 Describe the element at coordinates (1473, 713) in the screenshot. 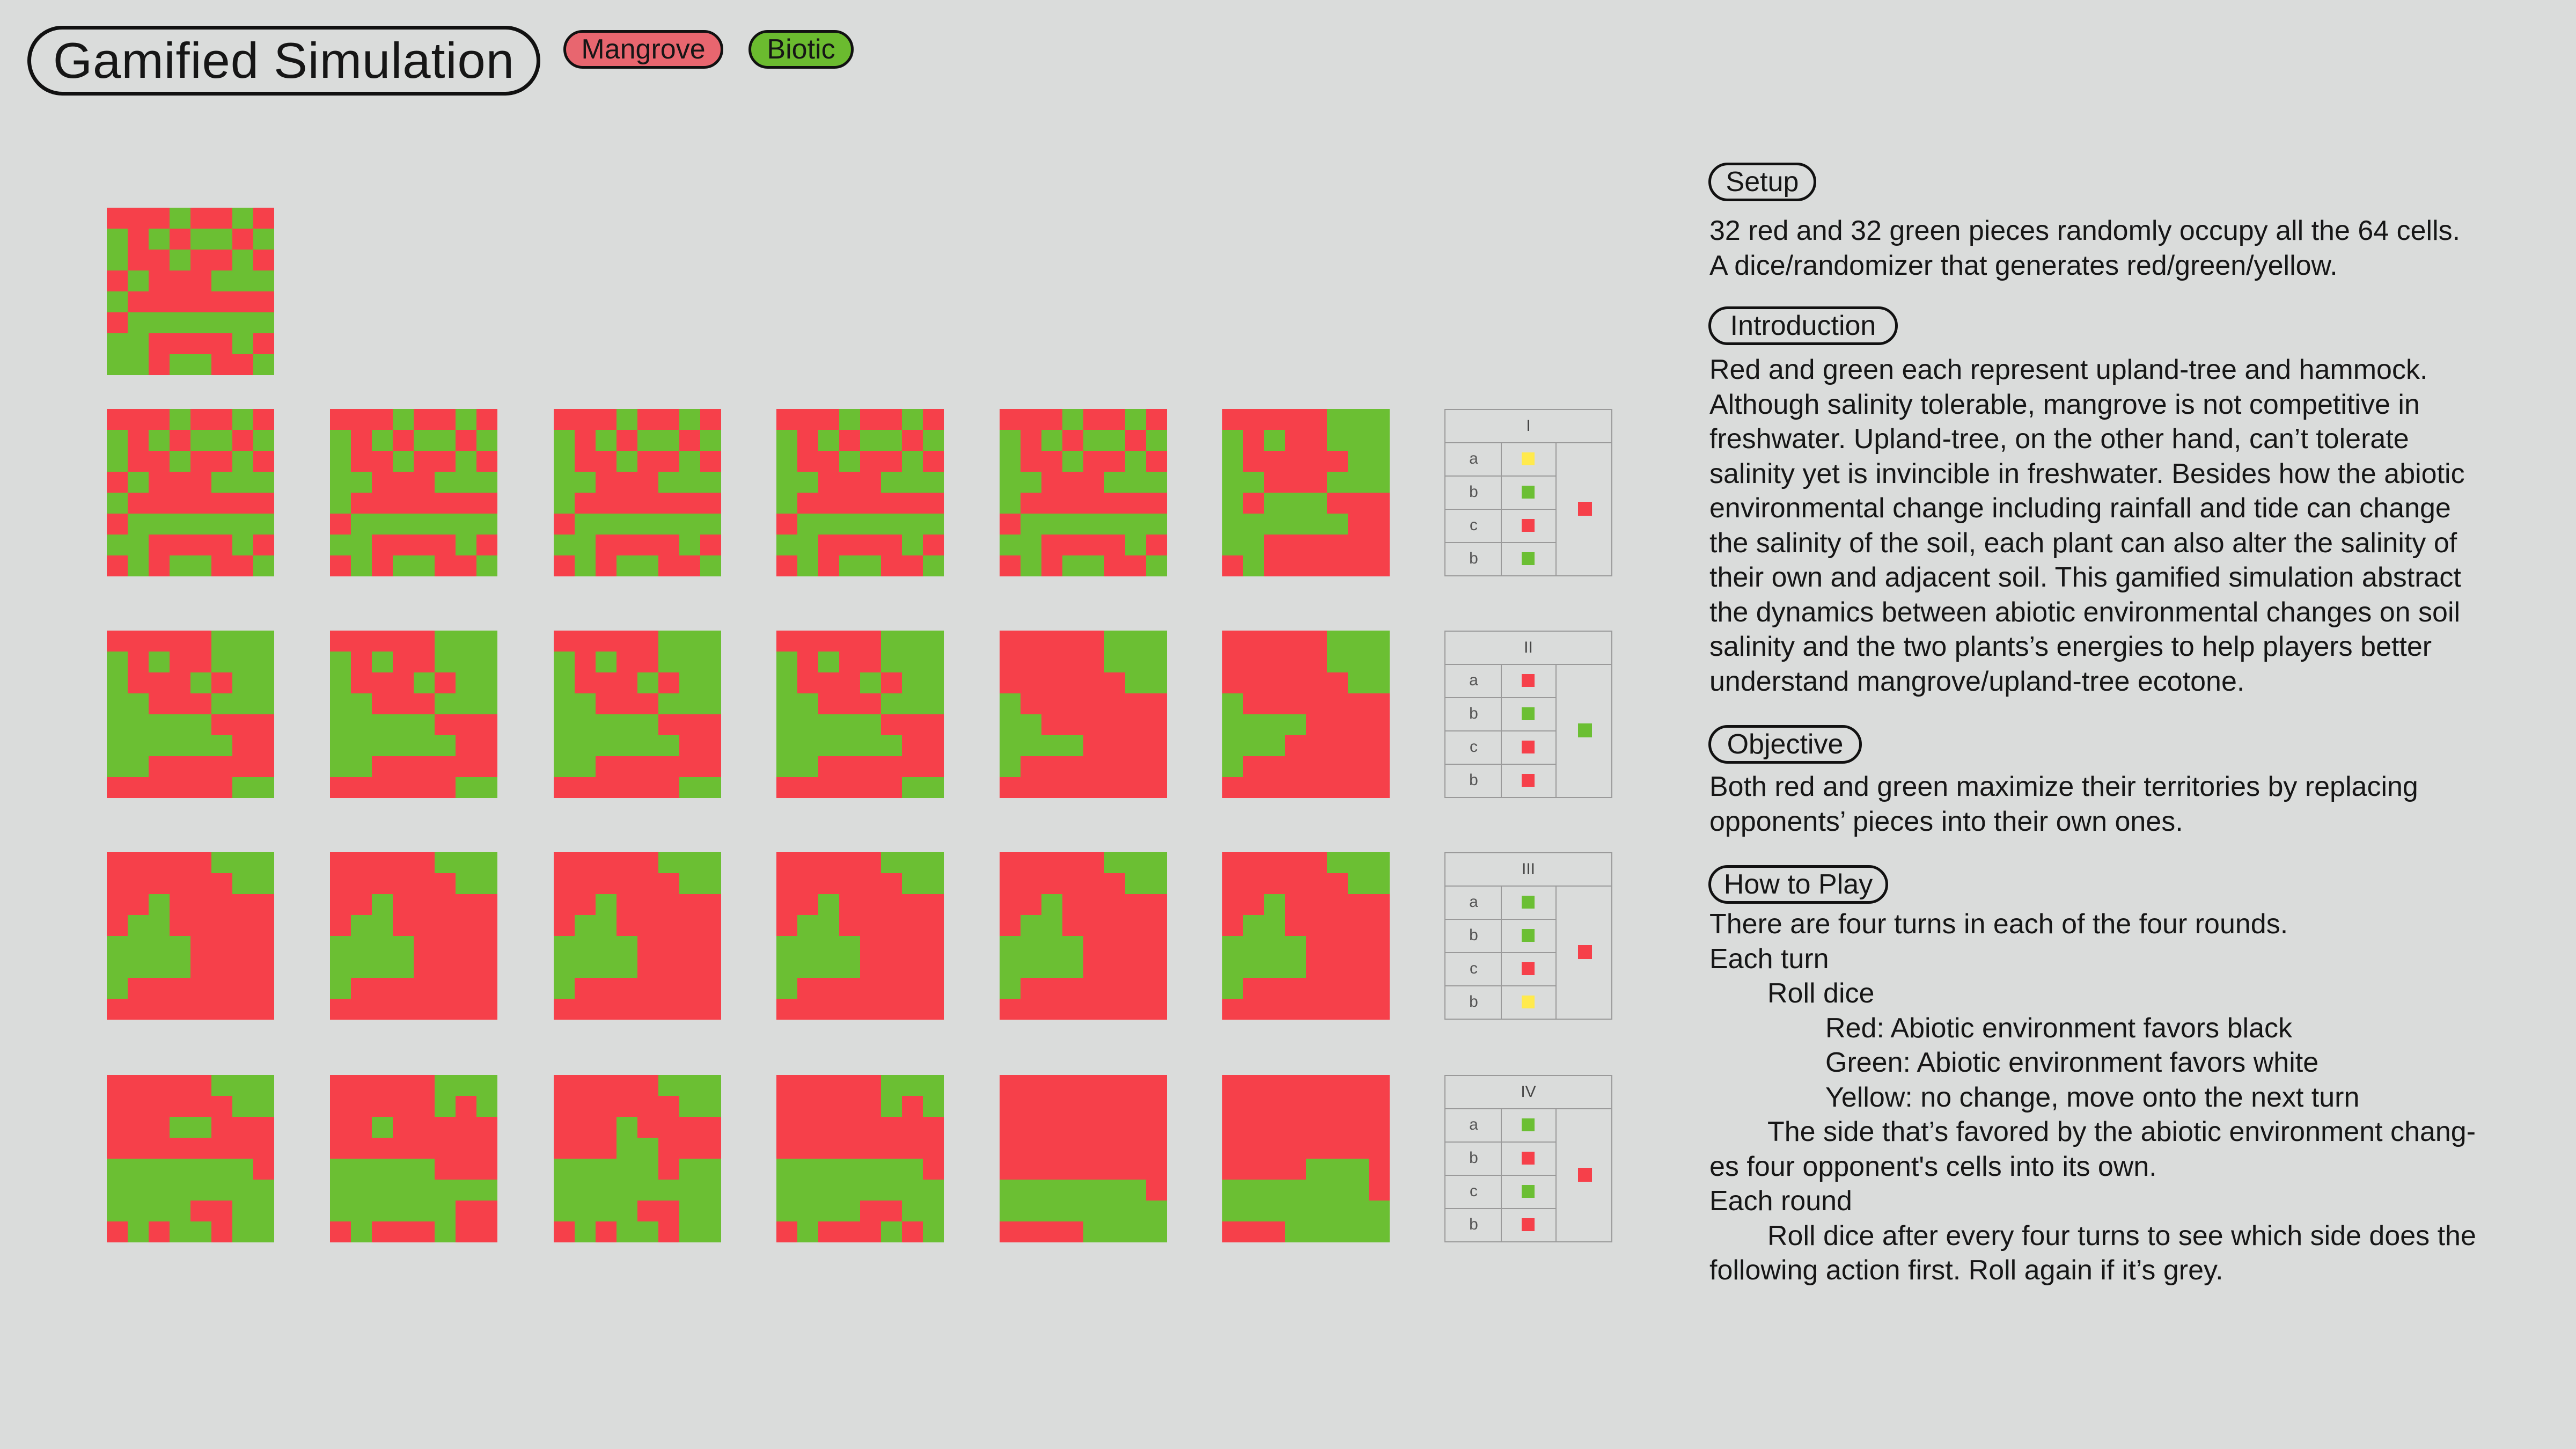

I see `turn-label: b` at that location.